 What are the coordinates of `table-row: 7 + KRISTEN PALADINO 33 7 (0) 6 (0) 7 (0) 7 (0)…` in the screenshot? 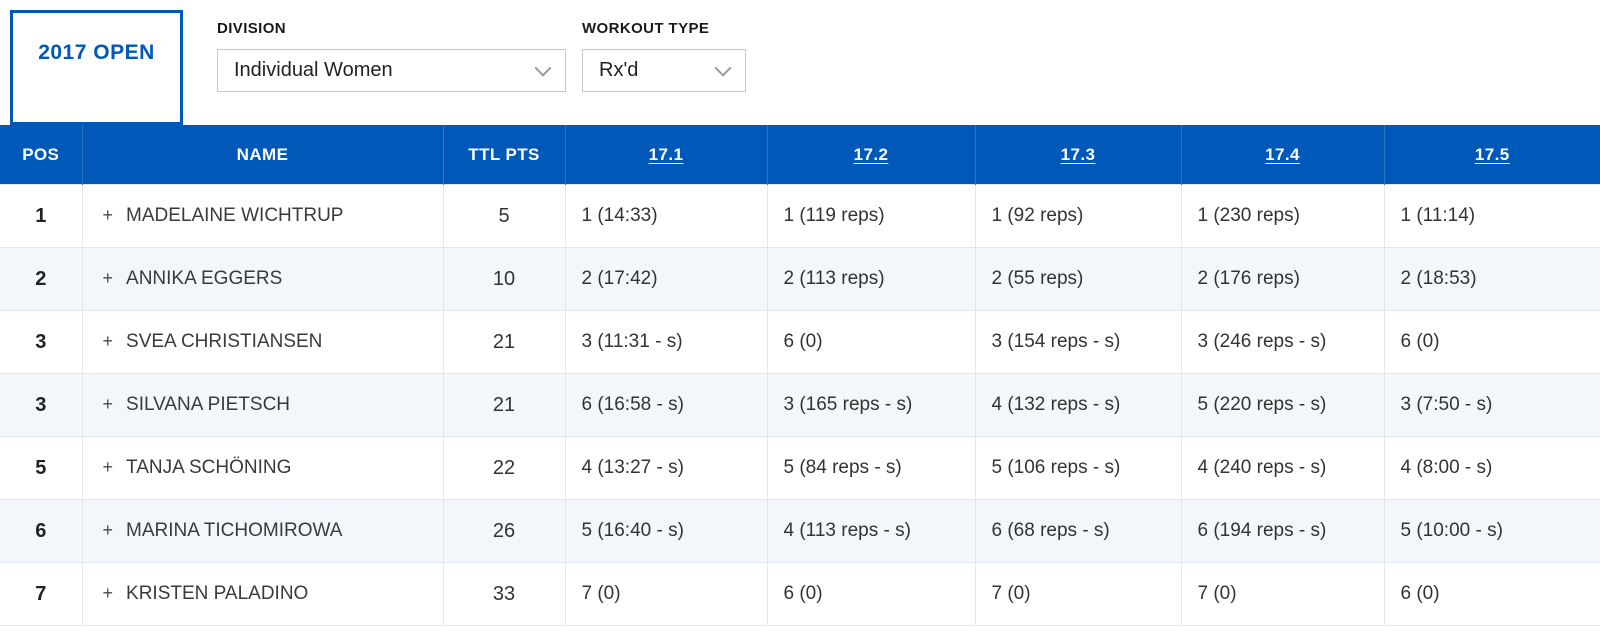 It's located at (800, 594).